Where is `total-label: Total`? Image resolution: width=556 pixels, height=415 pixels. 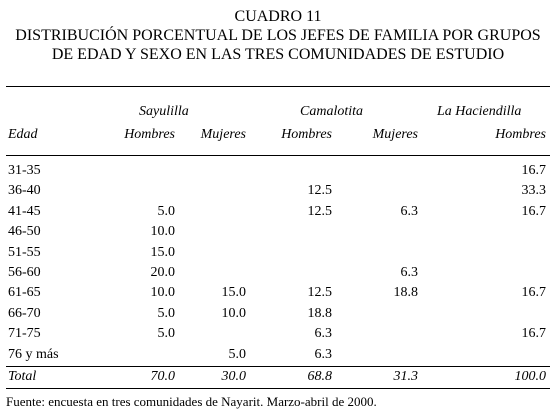
total-label: Total is located at coordinates (22, 376).